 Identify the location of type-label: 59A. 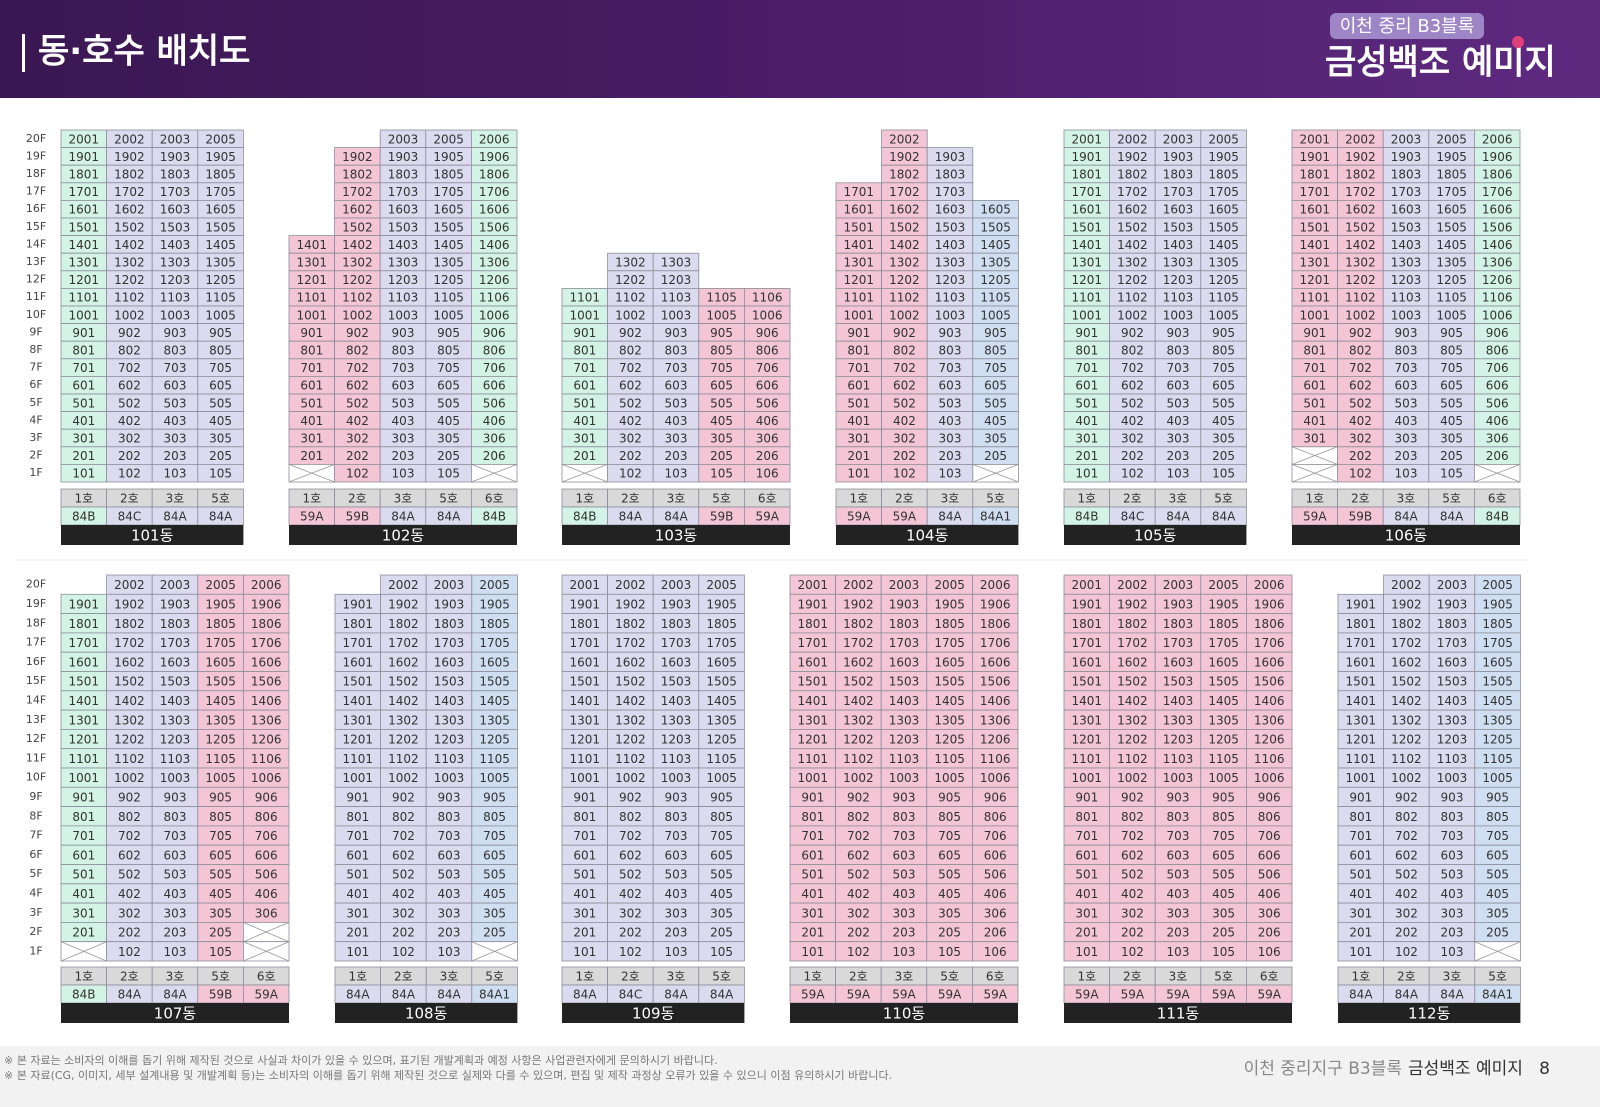
(1269, 995).